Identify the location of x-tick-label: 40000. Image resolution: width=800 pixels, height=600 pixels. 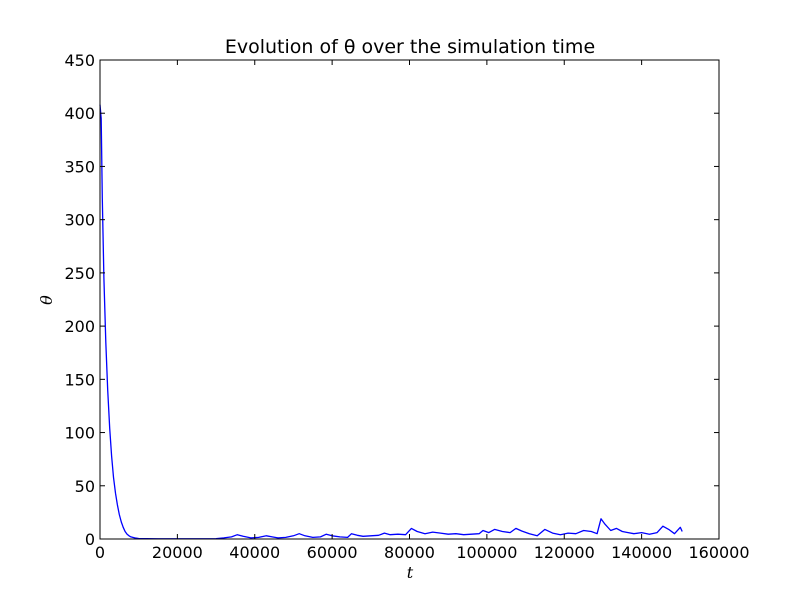
(254, 552).